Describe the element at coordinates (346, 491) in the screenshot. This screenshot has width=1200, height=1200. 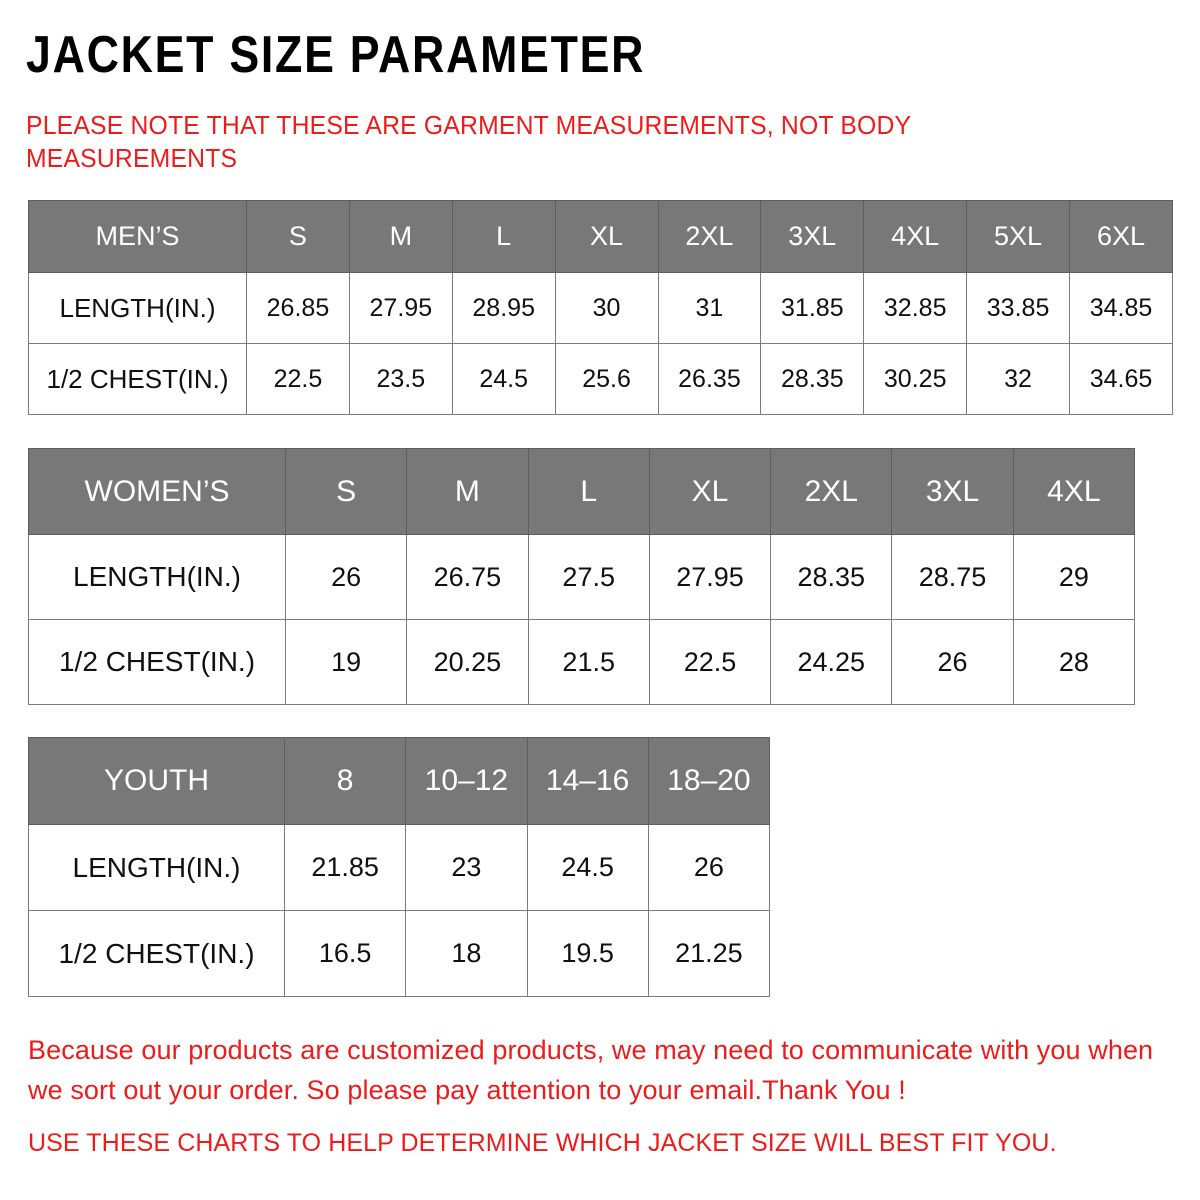
I see `womens-size-header: S` at that location.